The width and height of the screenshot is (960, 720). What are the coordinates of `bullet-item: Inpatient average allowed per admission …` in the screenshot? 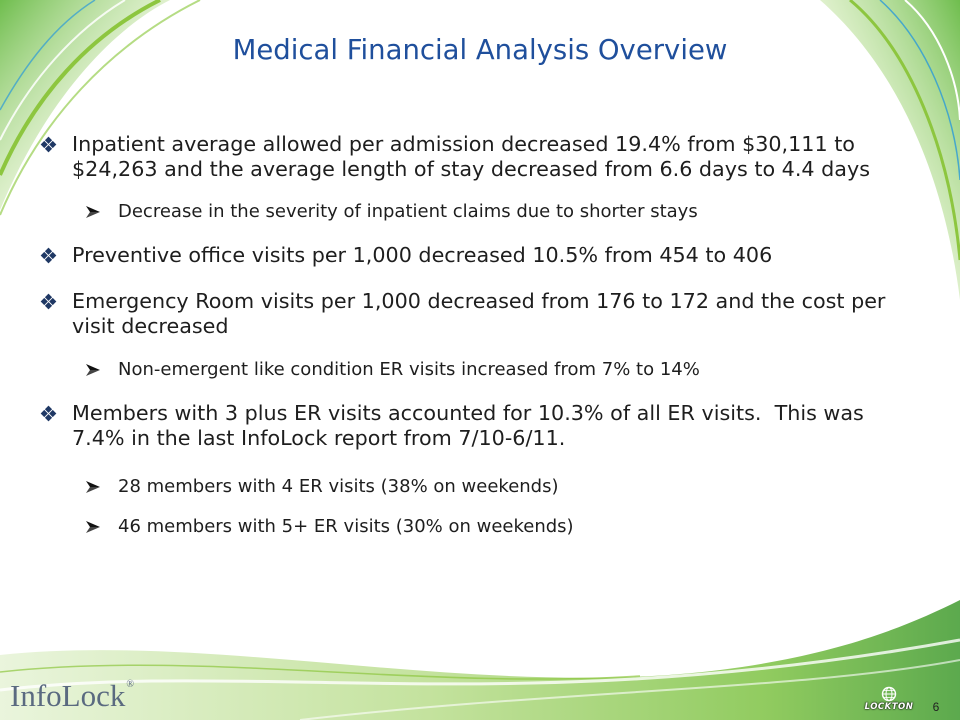 It's located at (474, 156).